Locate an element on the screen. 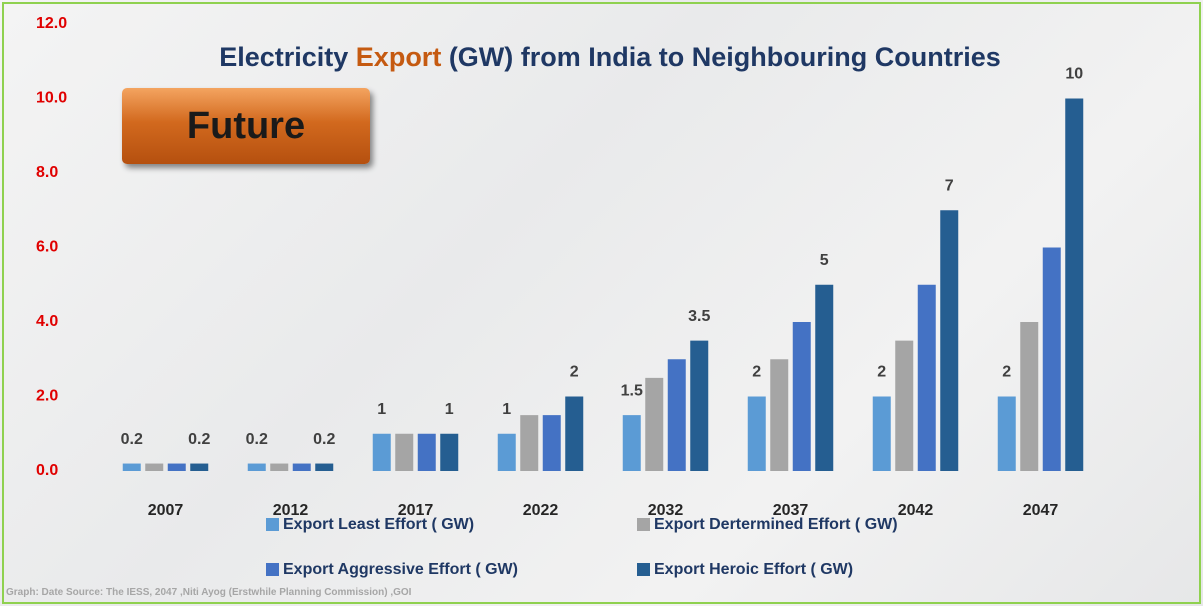 This screenshot has width=1203, height=606. x-tick-label: 2012 is located at coordinates (291, 510).